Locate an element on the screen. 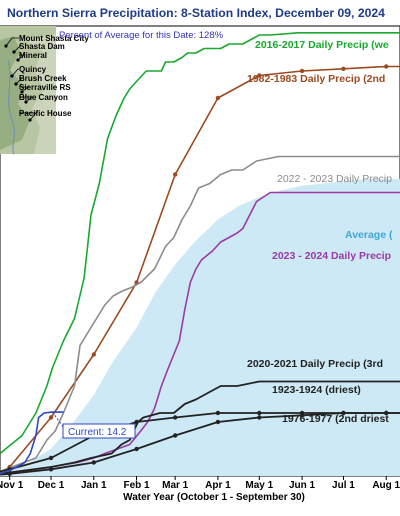  series-label-1923-1924-driest: 1923-1924 (driest) is located at coordinates (316, 390).